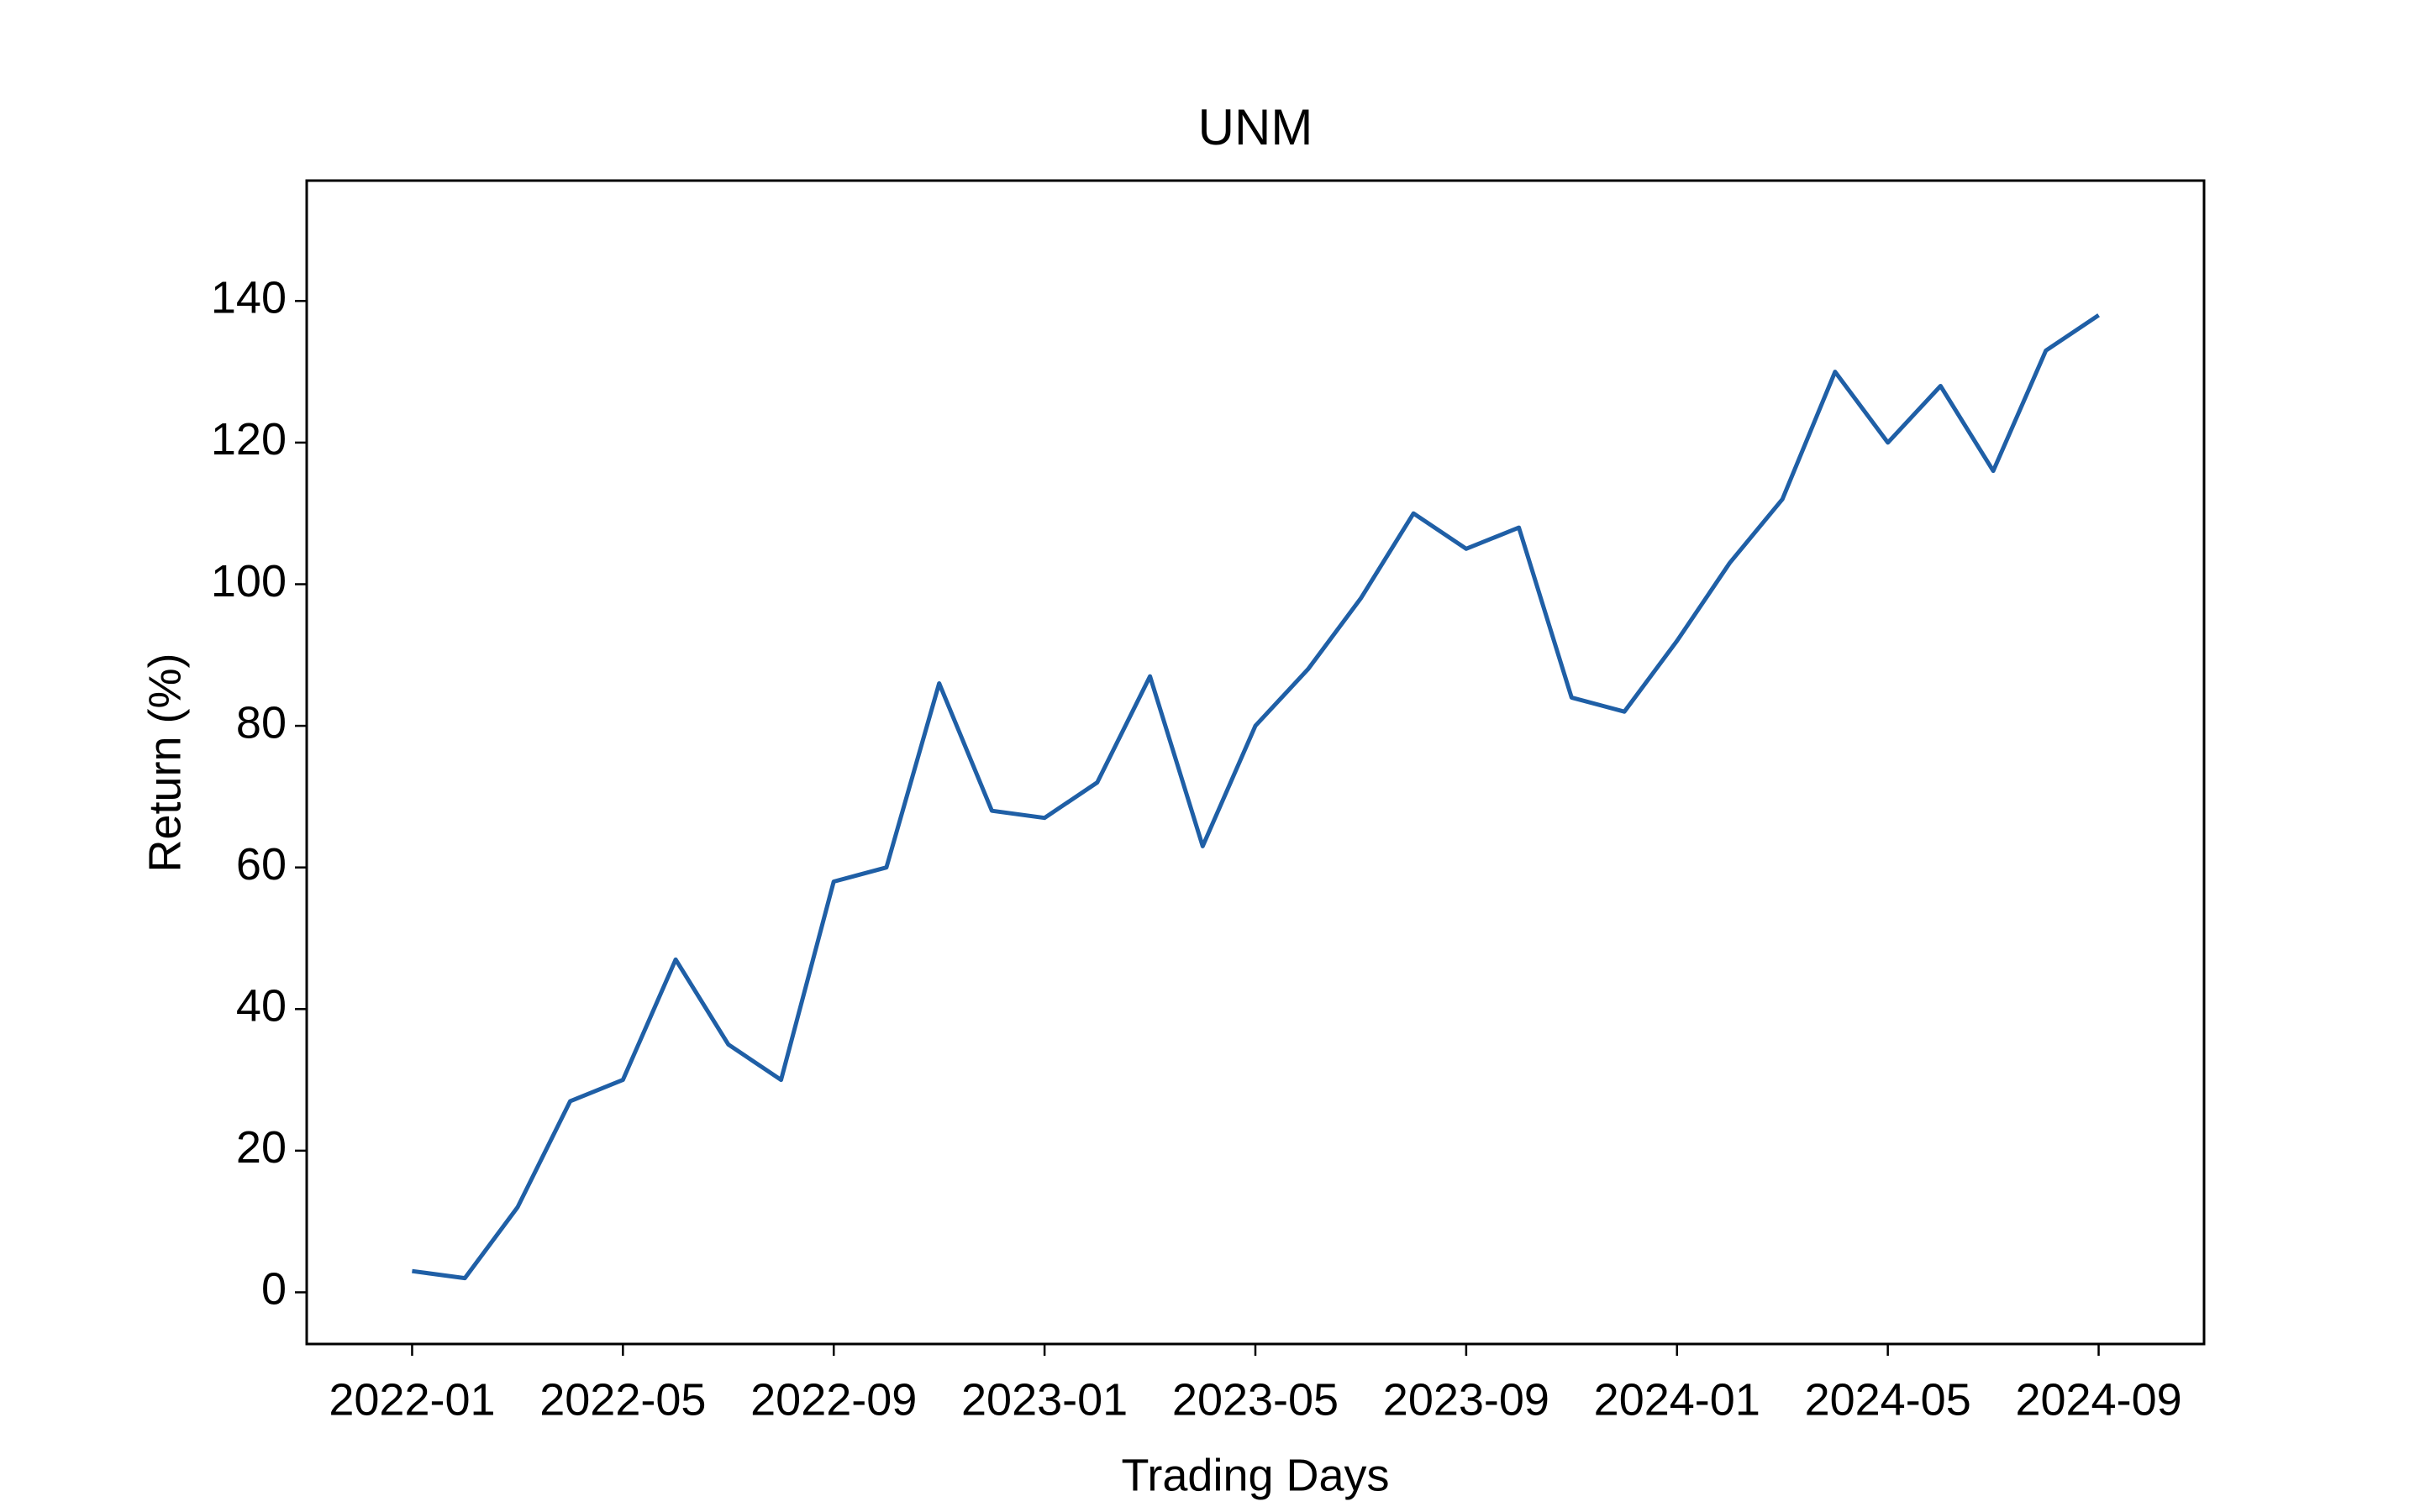 This screenshot has height=1512, width=2420. Describe the element at coordinates (249, 581) in the screenshot. I see `y-tick-label: 100` at that location.